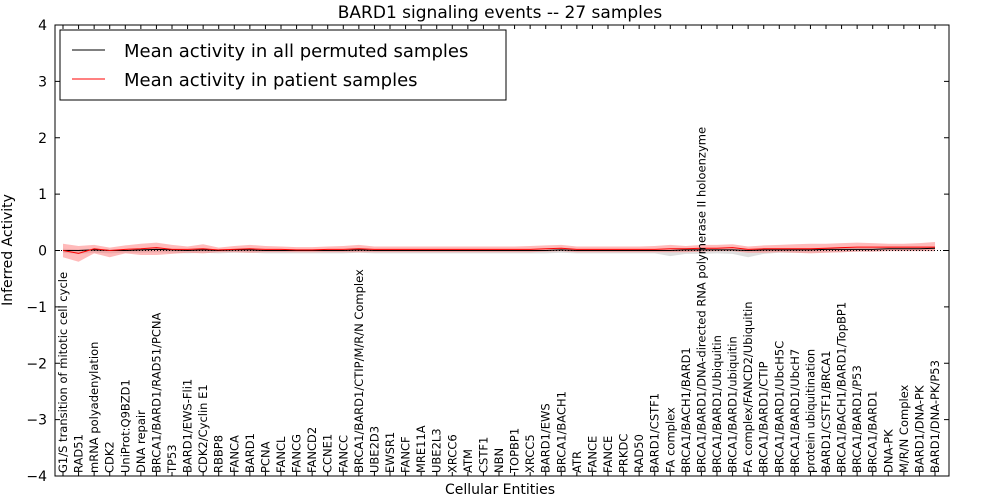  What do you see at coordinates (250, 453) in the screenshot?
I see `x-tick-label: BARD1` at bounding box center [250, 453].